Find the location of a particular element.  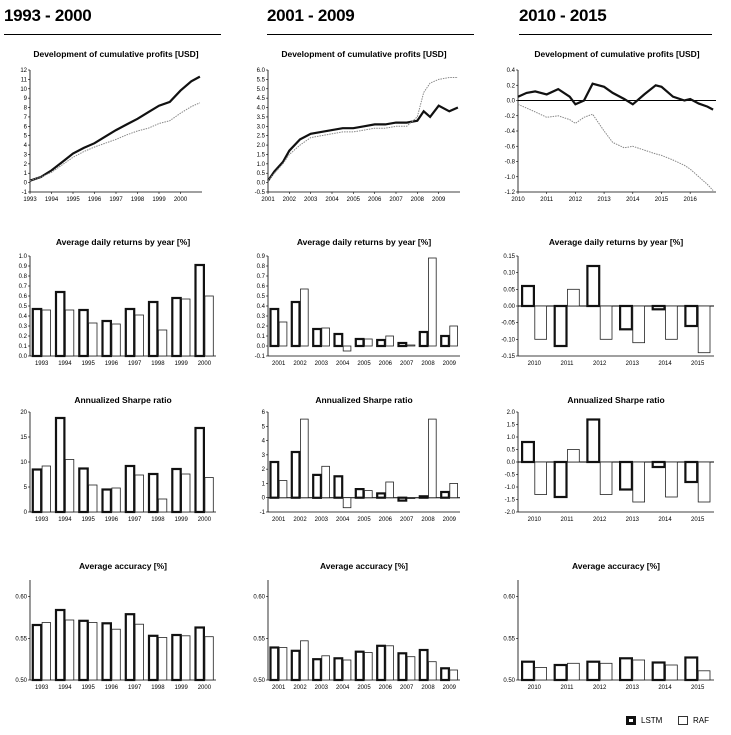

y-tick-label: 1.5 is located at coordinates (261, 155).